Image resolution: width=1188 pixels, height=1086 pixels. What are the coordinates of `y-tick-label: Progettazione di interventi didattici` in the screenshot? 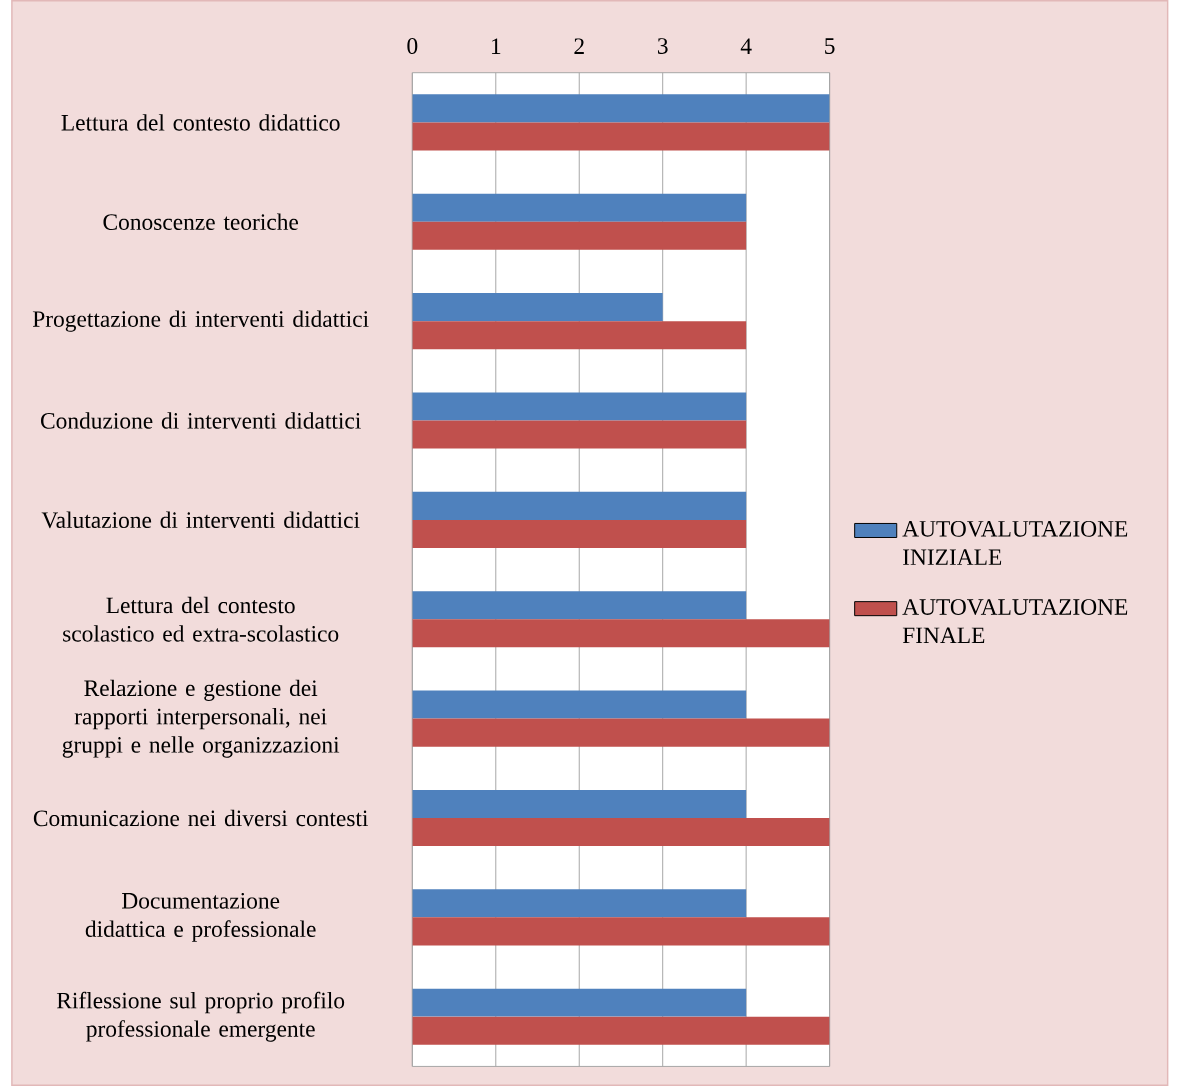 It's located at (200, 321).